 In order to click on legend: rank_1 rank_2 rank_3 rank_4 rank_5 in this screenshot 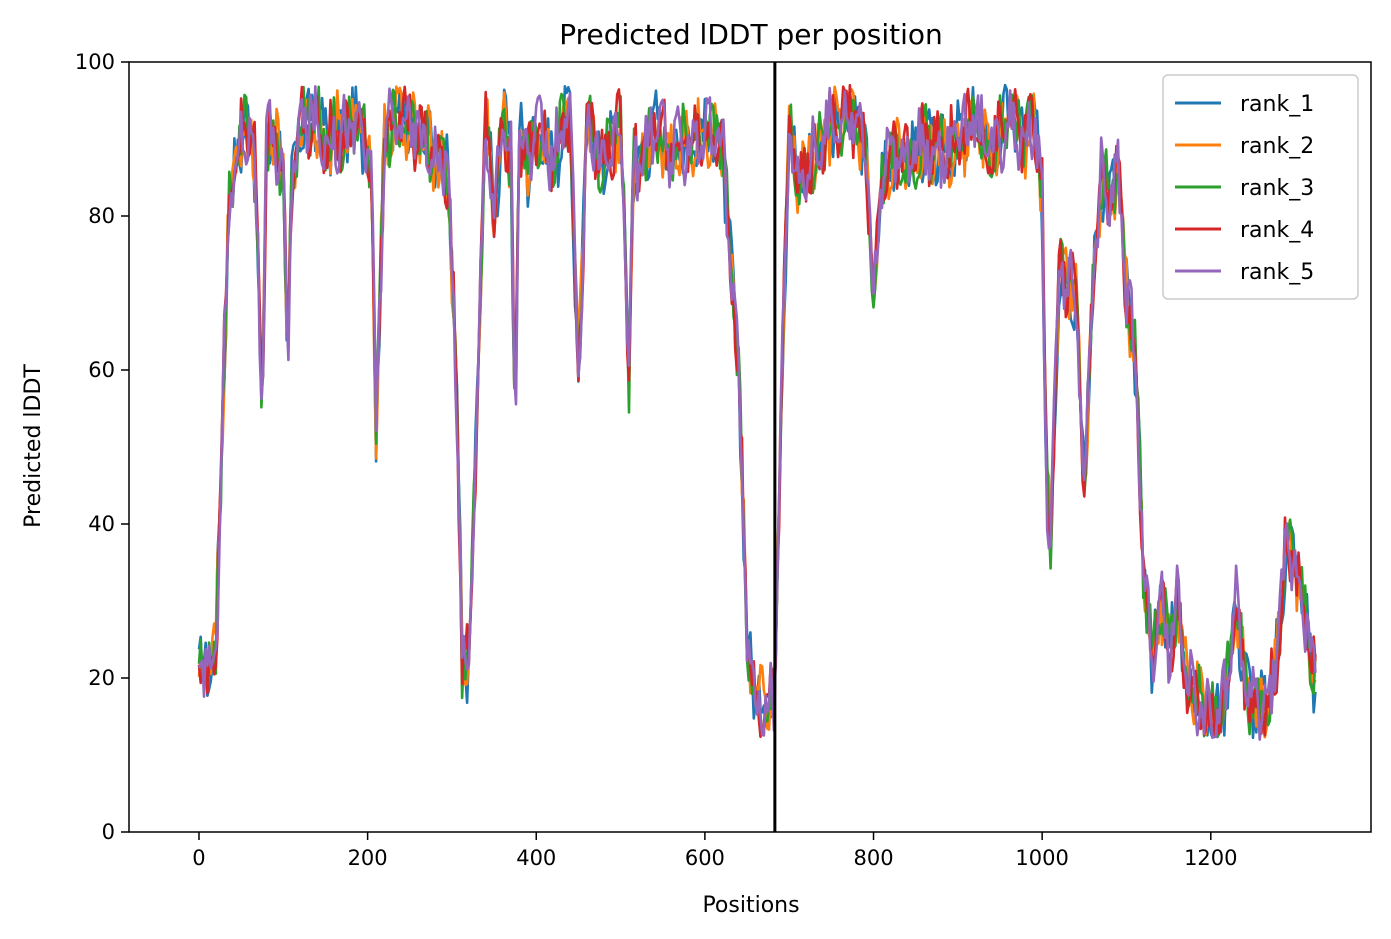, I will do `click(1260, 187)`.